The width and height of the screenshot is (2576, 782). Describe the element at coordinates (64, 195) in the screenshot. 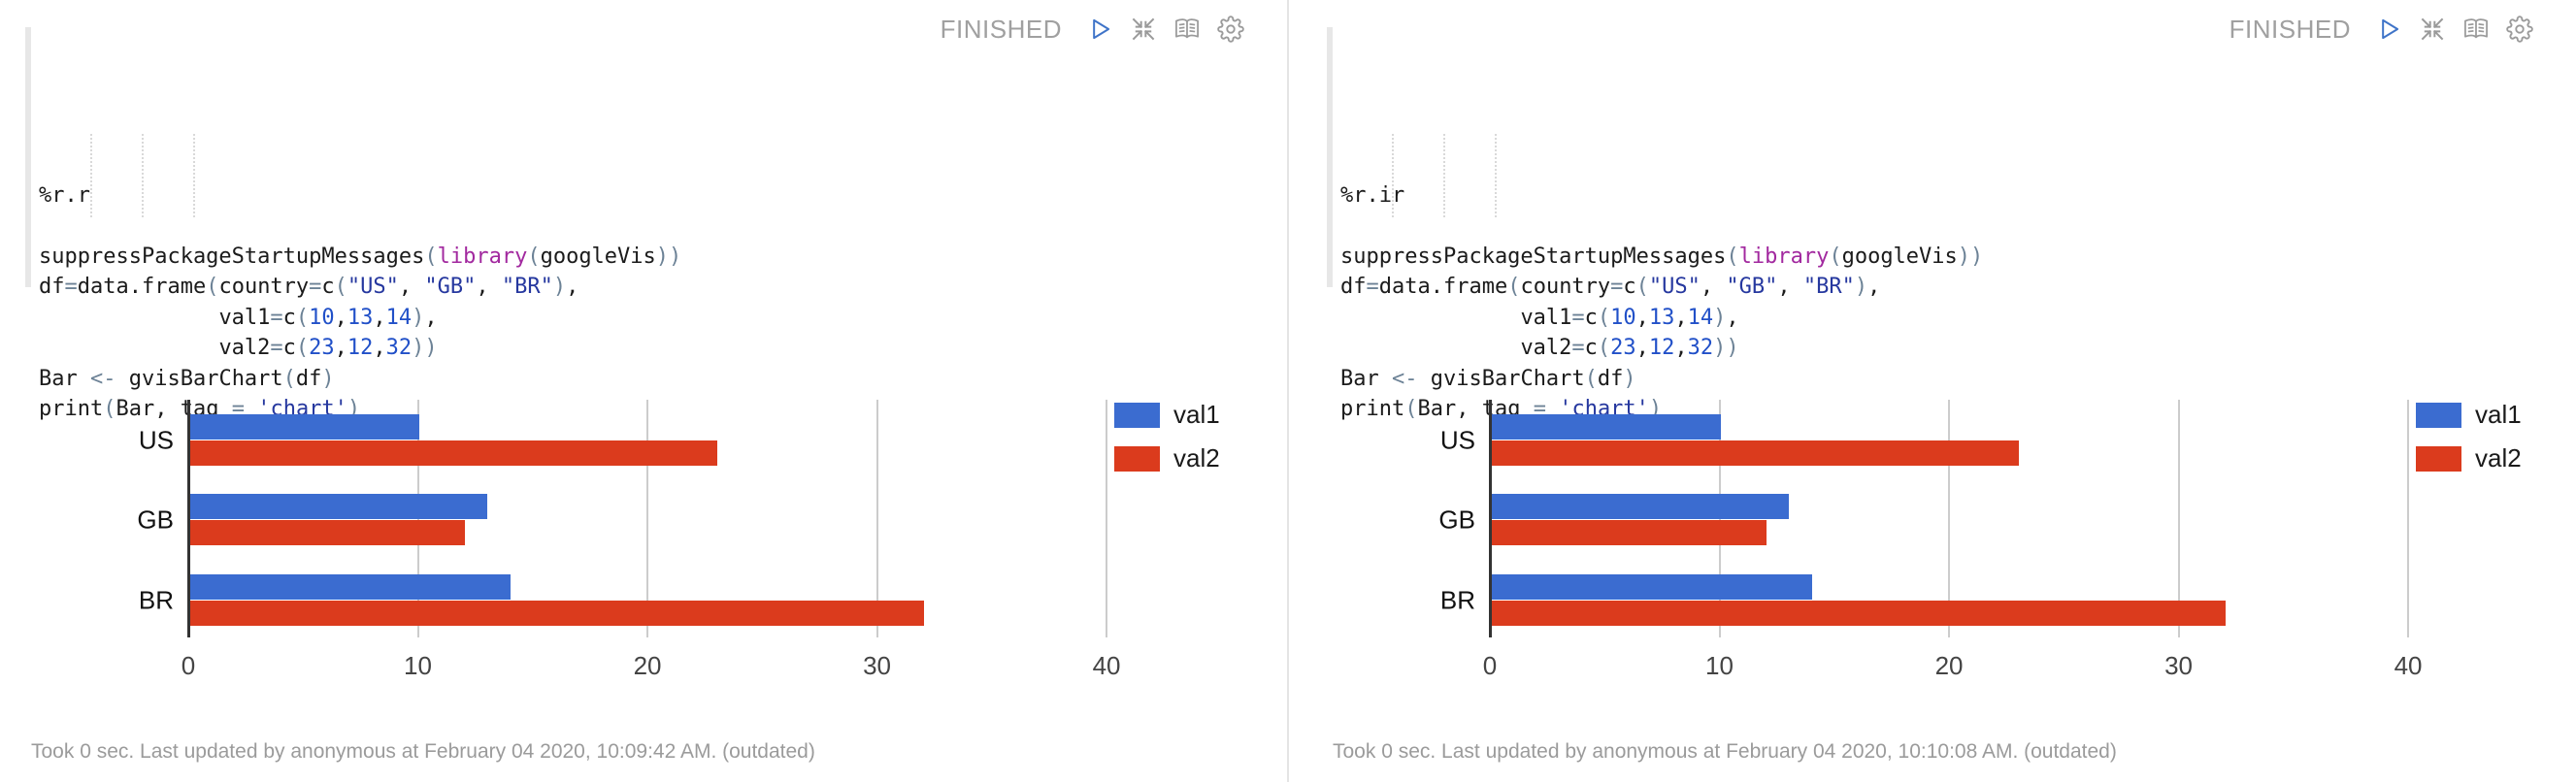

I see `code-line: %r.r` at that location.